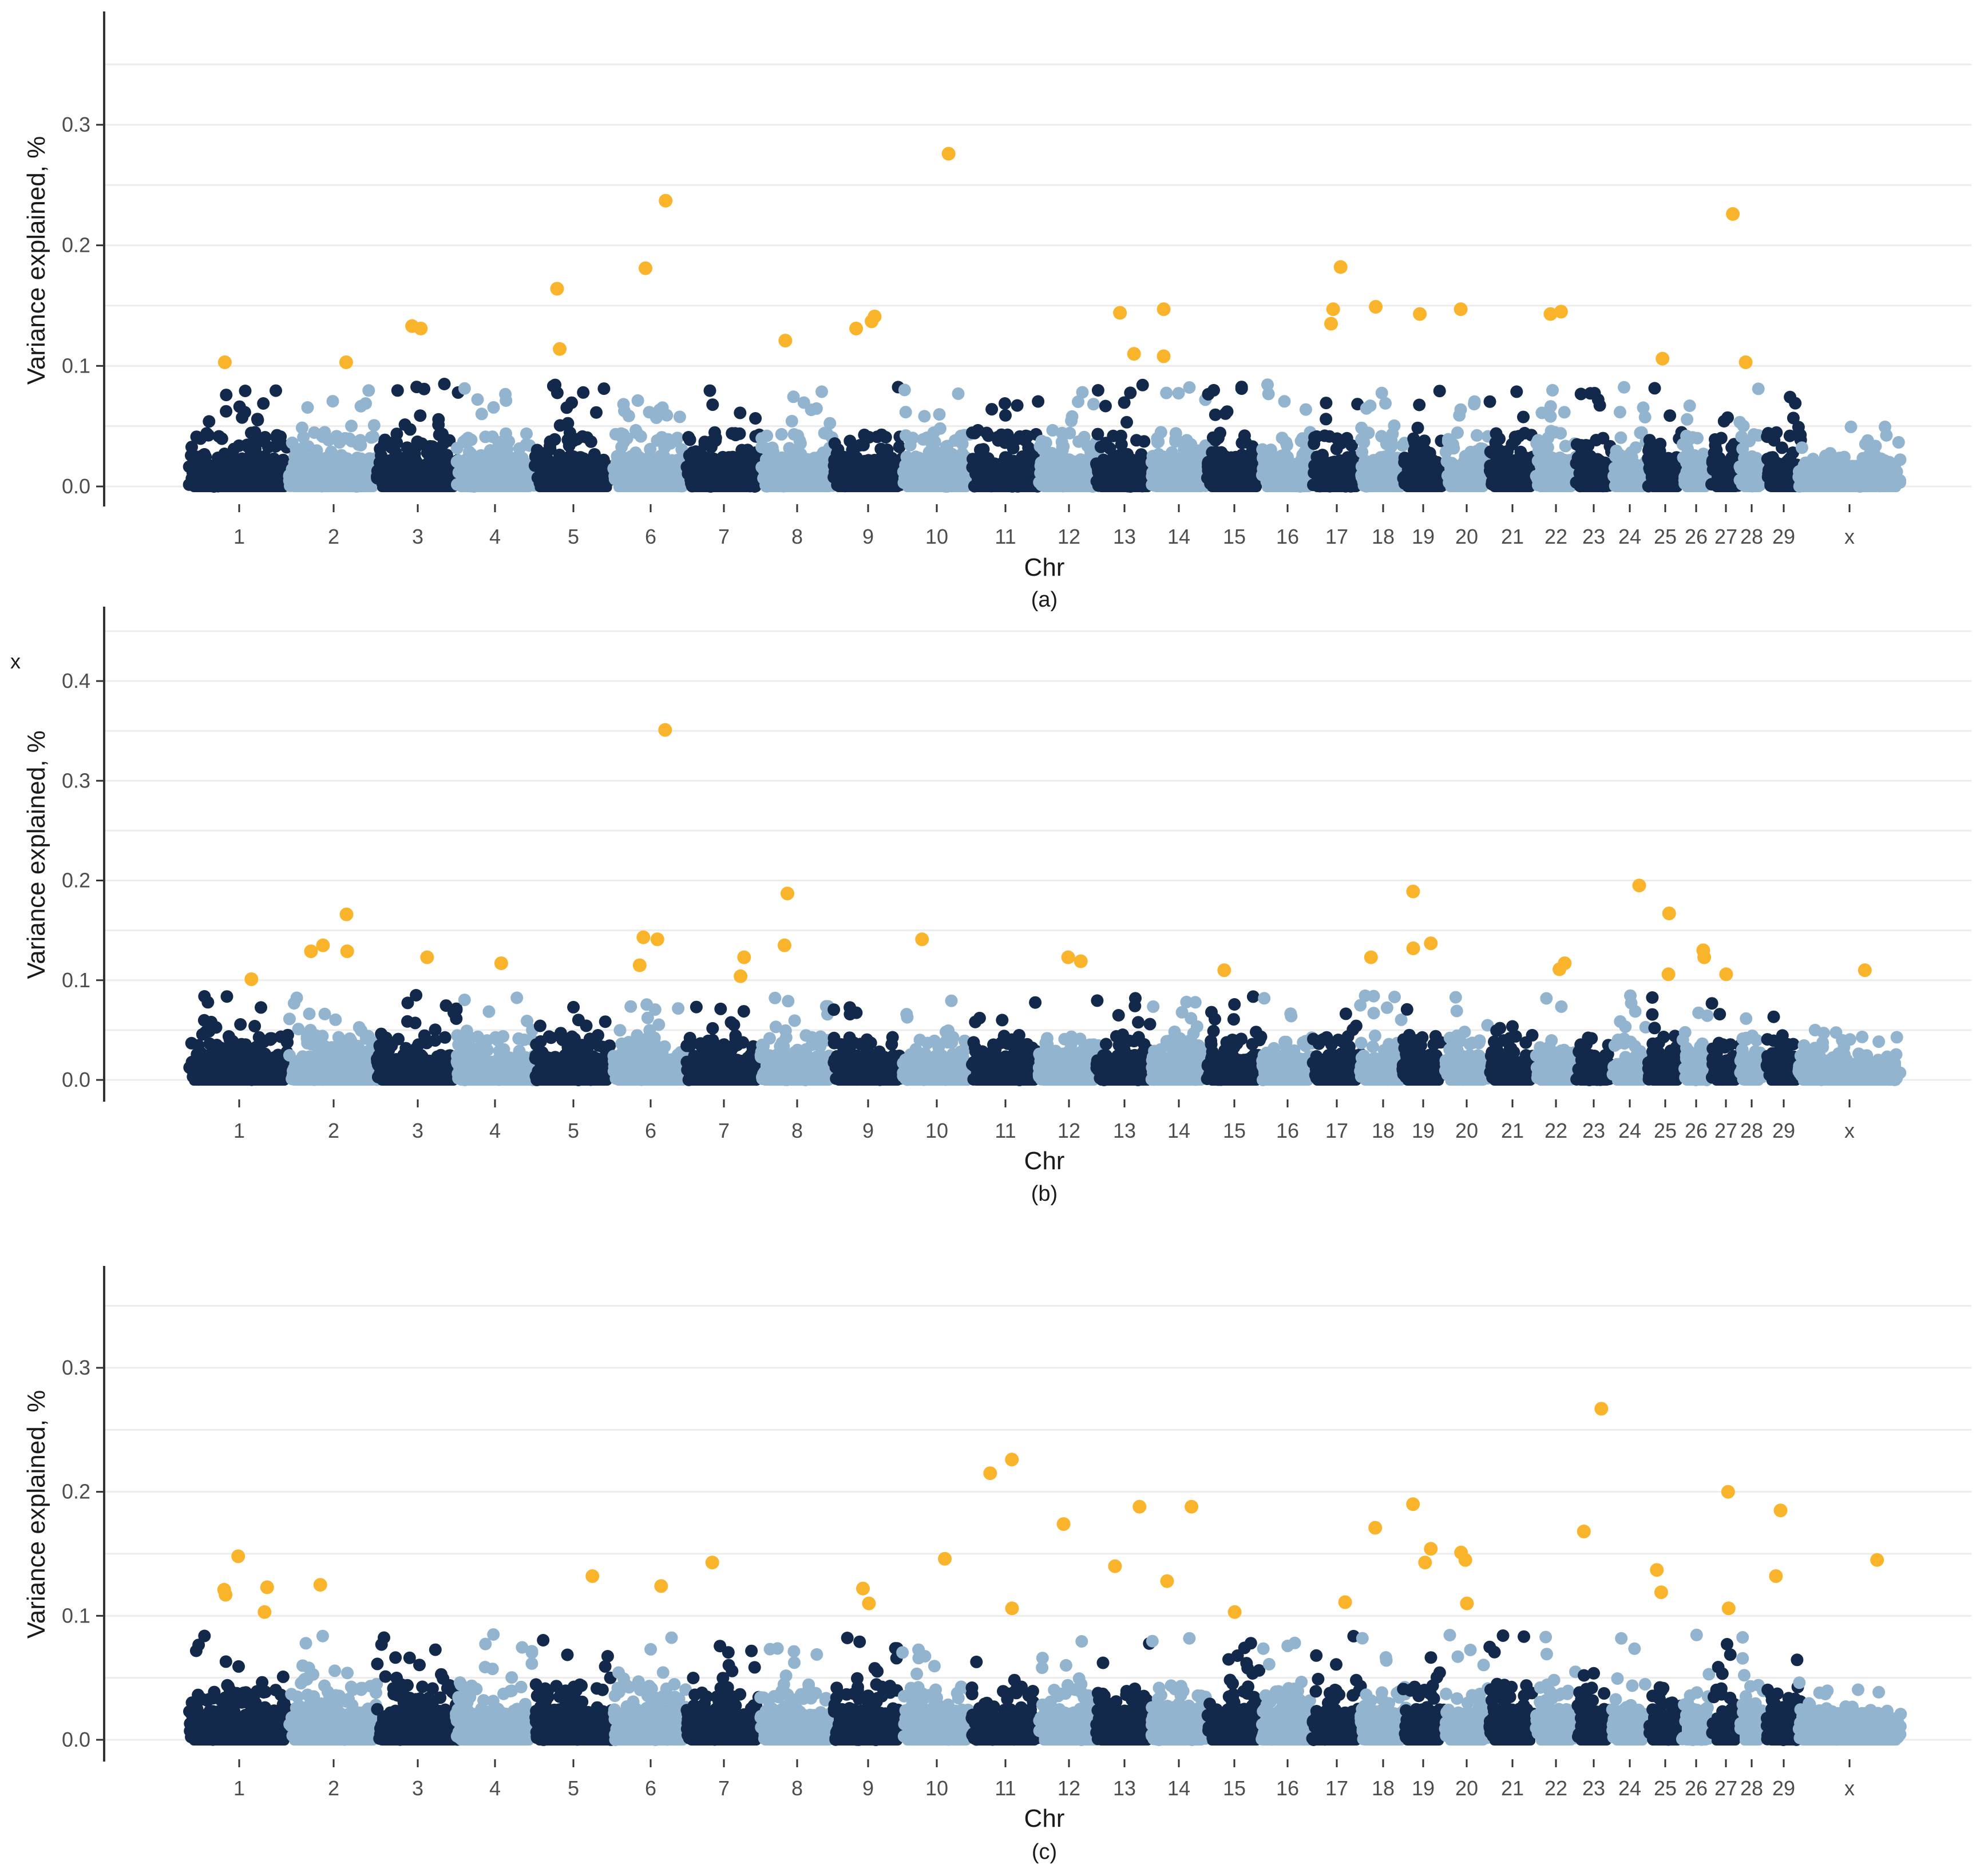 The height and width of the screenshot is (1868, 1988). Describe the element at coordinates (76, 124) in the screenshot. I see `y-tick-label: 0.3` at that location.